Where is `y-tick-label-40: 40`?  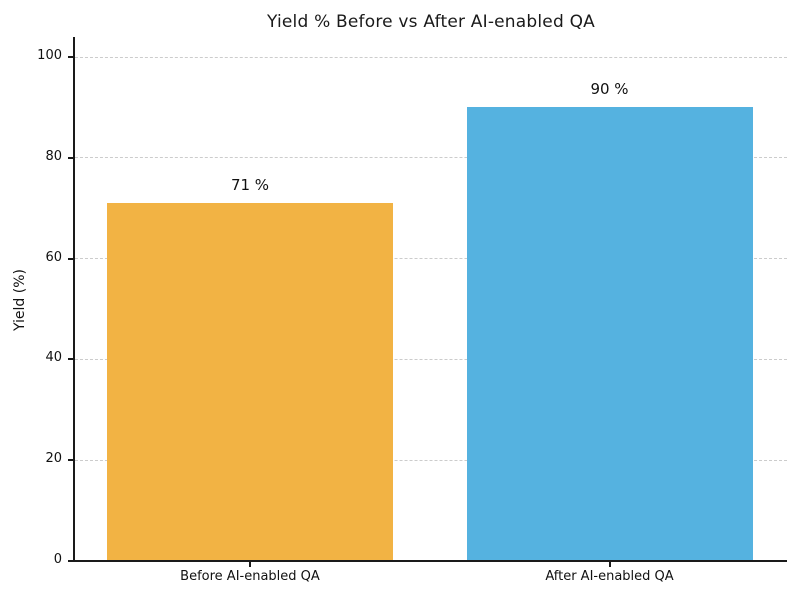 y-tick-label-40: 40 is located at coordinates (53, 358).